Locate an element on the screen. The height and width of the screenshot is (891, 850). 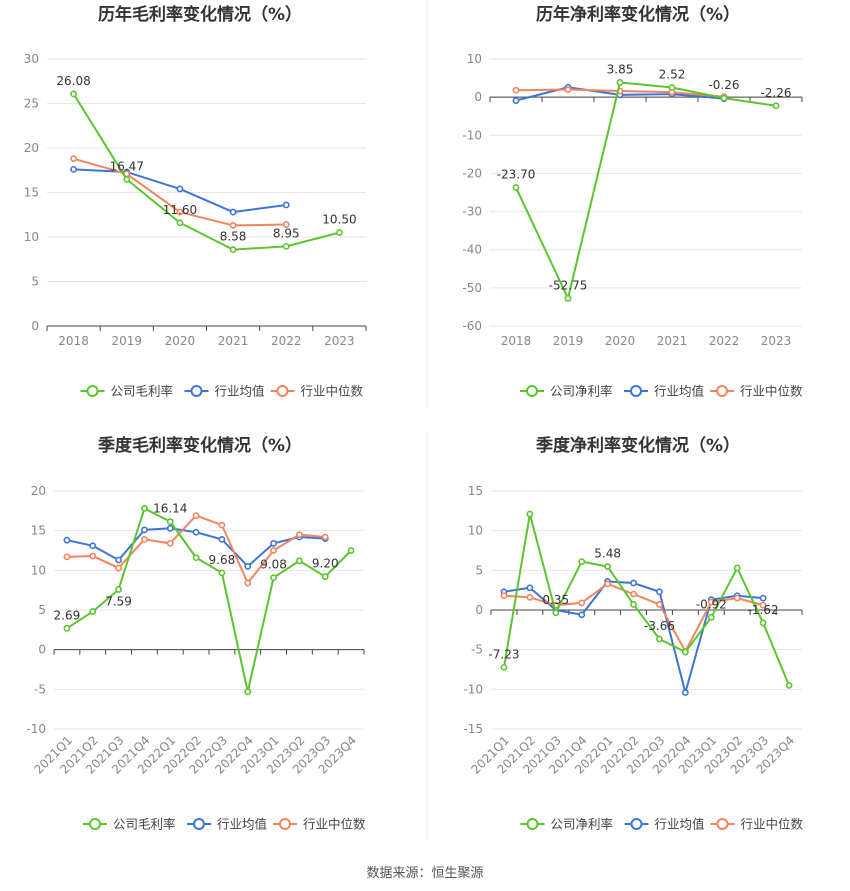
legend-label: 公司毛利率 is located at coordinates (144, 824).